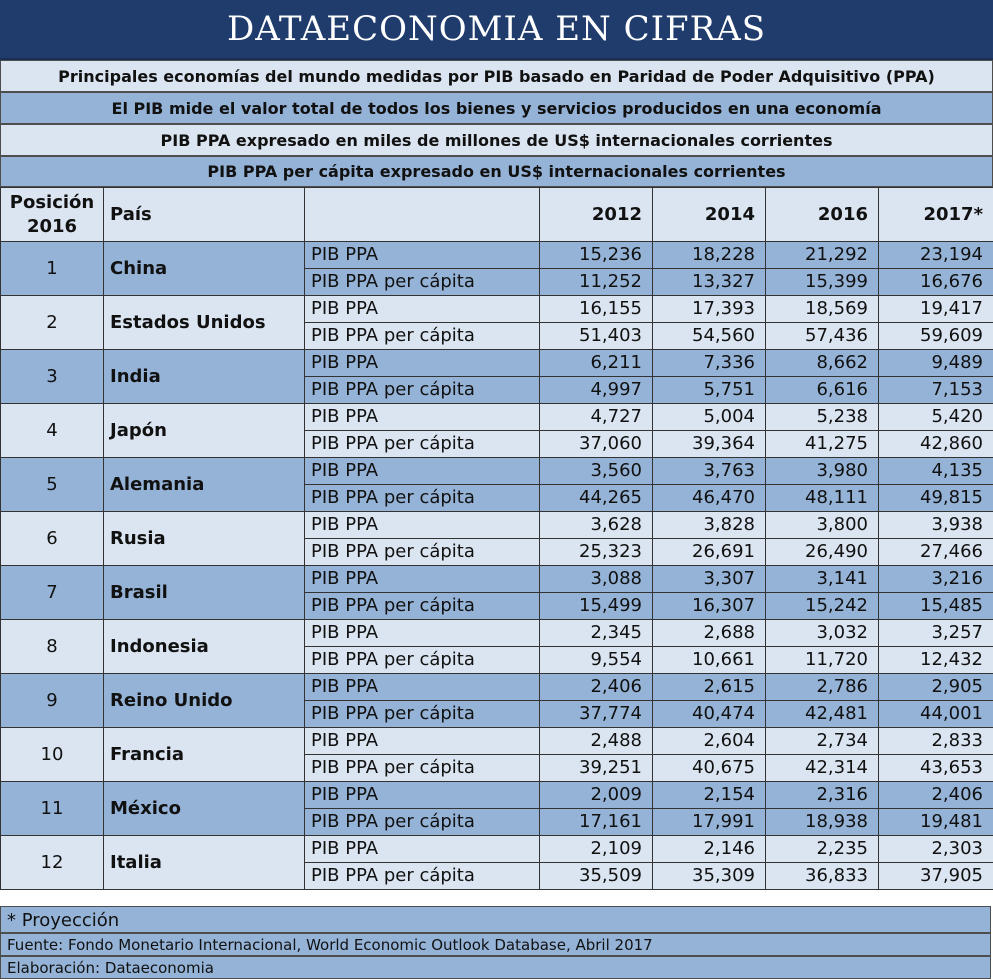 This screenshot has height=980, width=993. Describe the element at coordinates (822, 849) in the screenshot. I see `gdp-value: 2,235` at that location.